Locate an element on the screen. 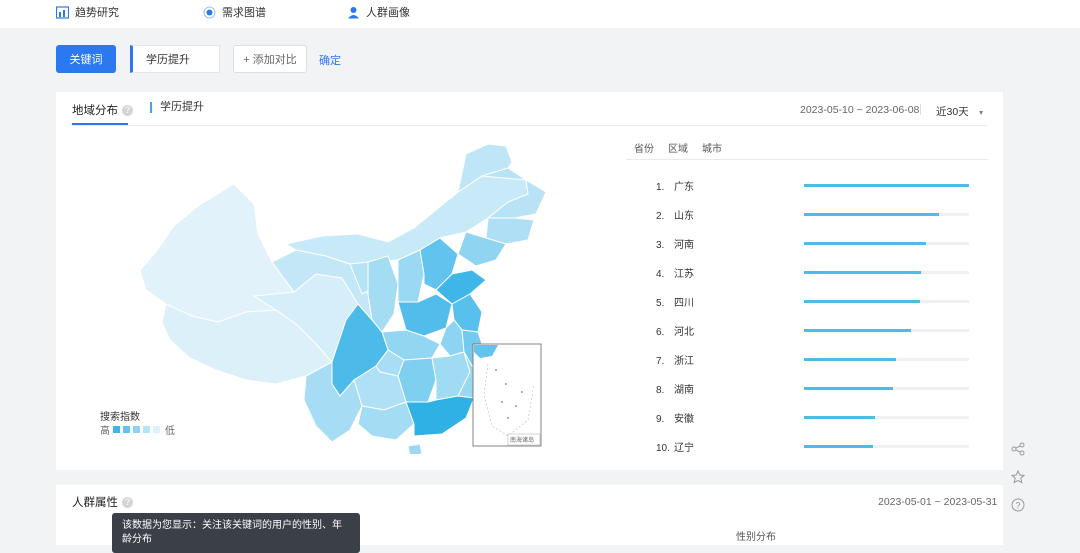  rank-label: 8. 湖南 is located at coordinates (675, 388).